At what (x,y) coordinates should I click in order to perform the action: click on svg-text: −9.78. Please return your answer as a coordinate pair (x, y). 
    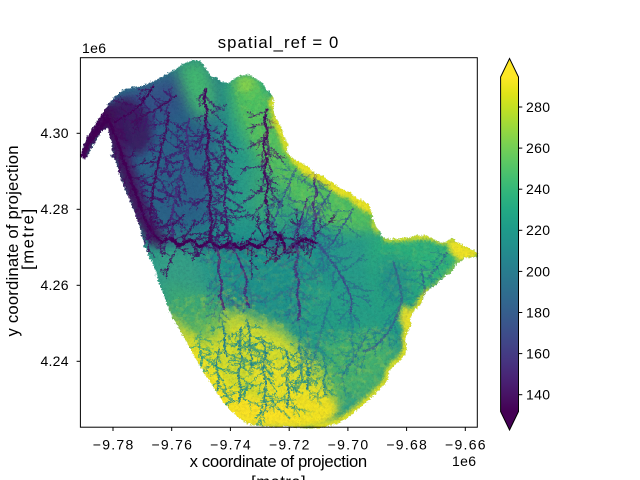
    Looking at the image, I should click on (113, 445).